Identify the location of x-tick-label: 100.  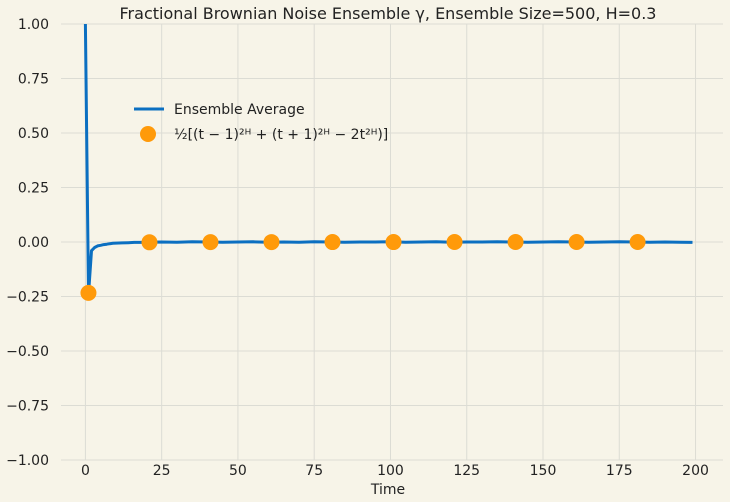
(390, 471).